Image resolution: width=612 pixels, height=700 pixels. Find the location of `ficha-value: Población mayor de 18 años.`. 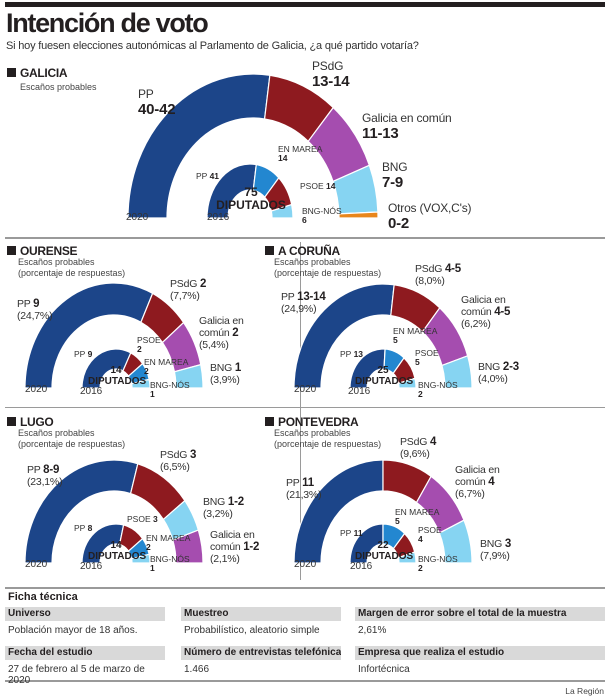

ficha-value: Población mayor de 18 años. is located at coordinates (73, 630).